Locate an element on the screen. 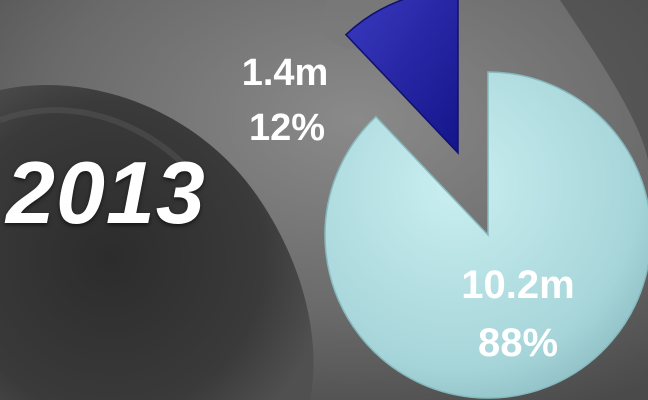  year-title: 2013 is located at coordinates (106, 192).